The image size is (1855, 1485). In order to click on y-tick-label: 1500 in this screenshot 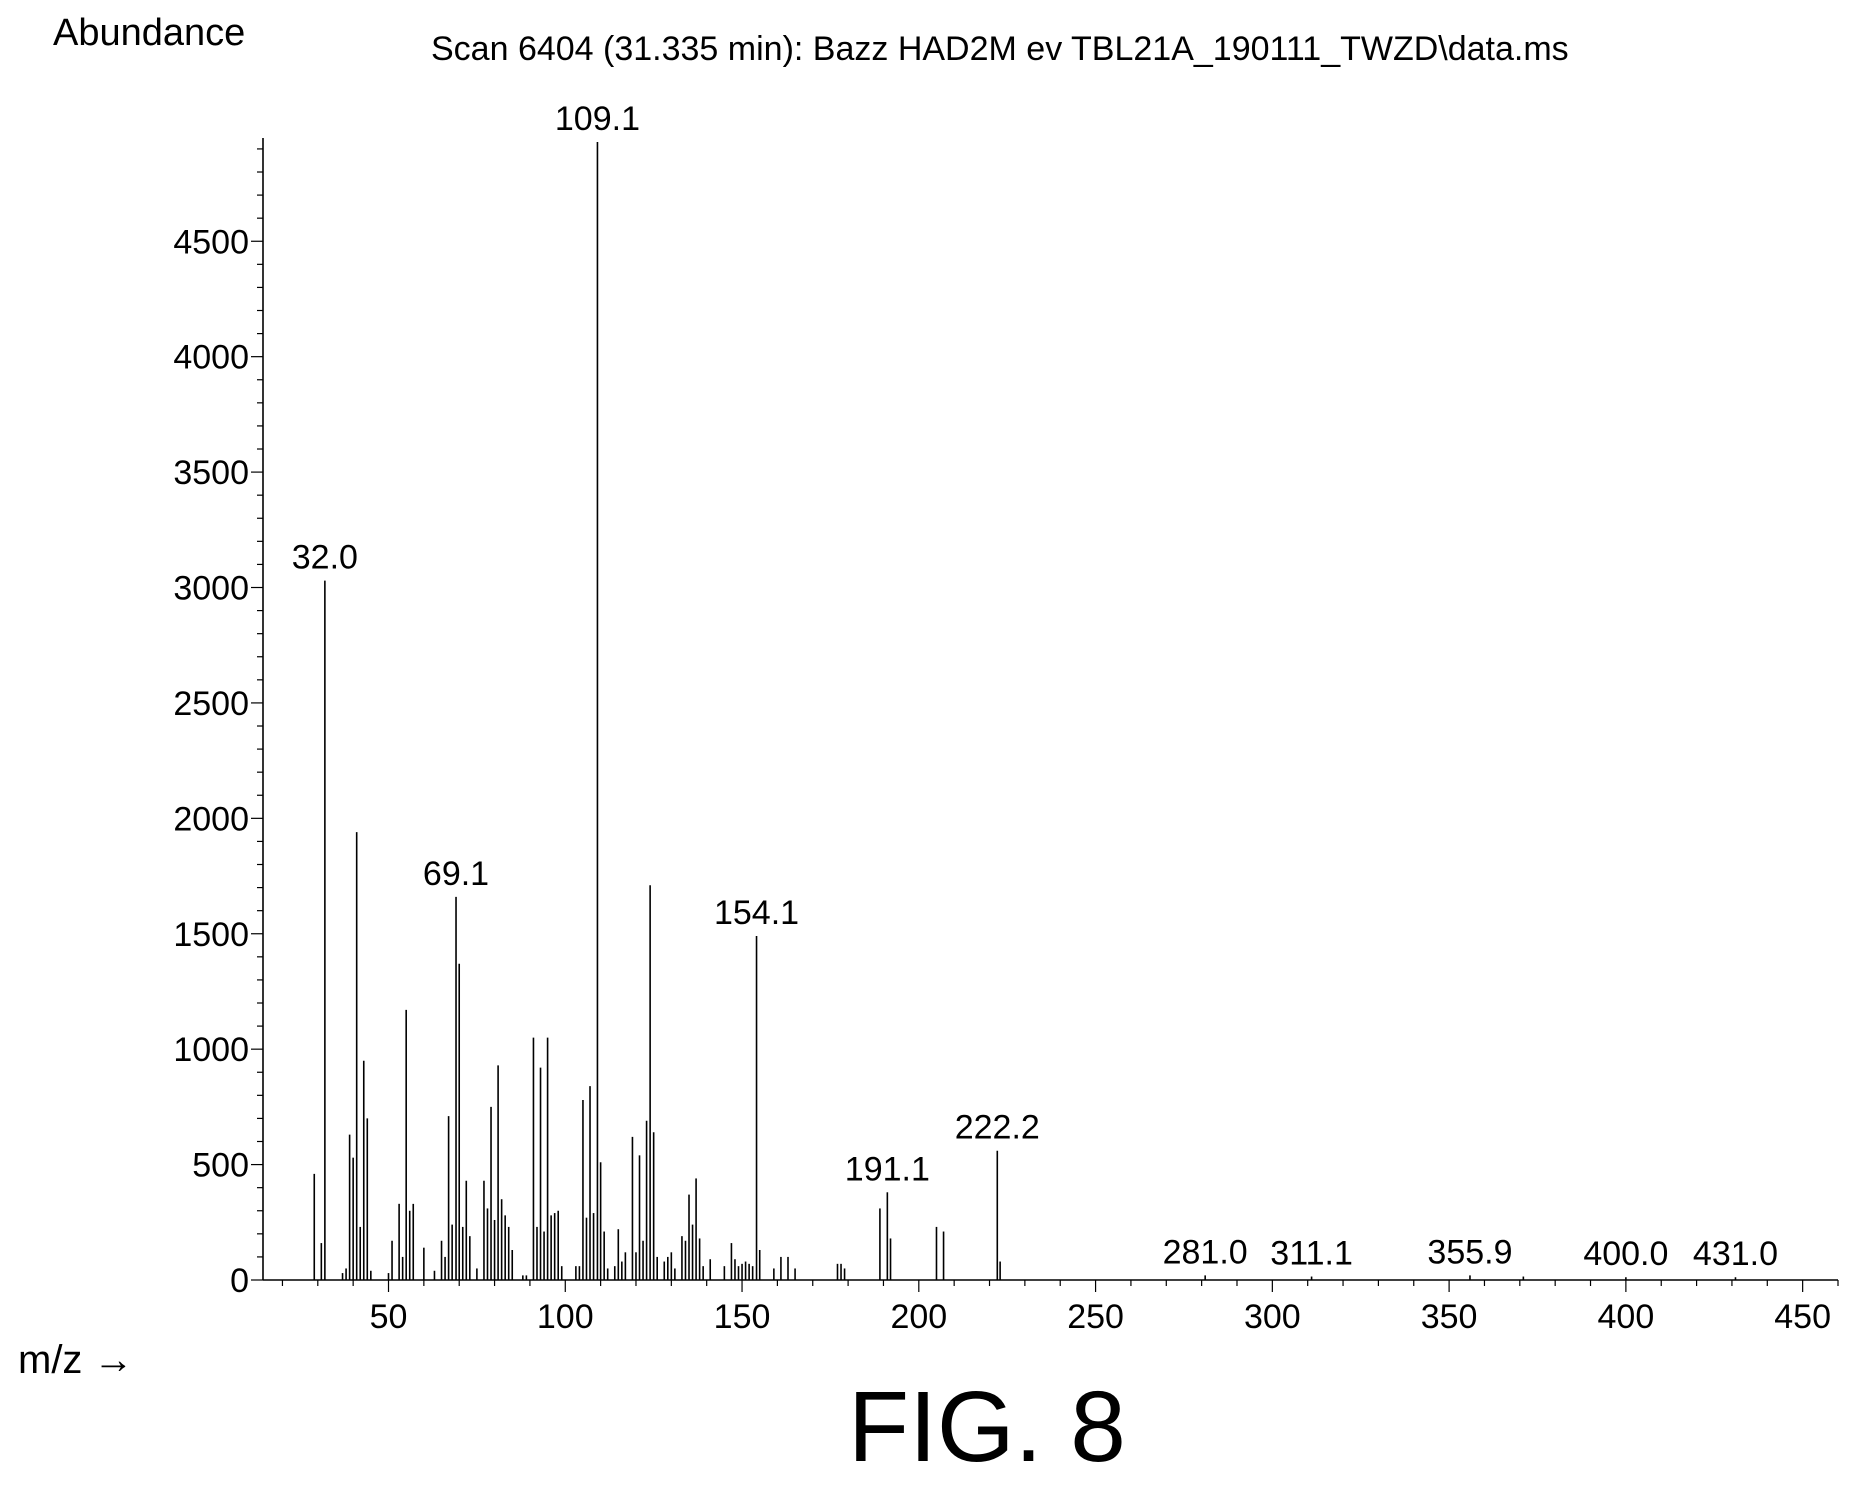, I will do `click(211, 935)`.